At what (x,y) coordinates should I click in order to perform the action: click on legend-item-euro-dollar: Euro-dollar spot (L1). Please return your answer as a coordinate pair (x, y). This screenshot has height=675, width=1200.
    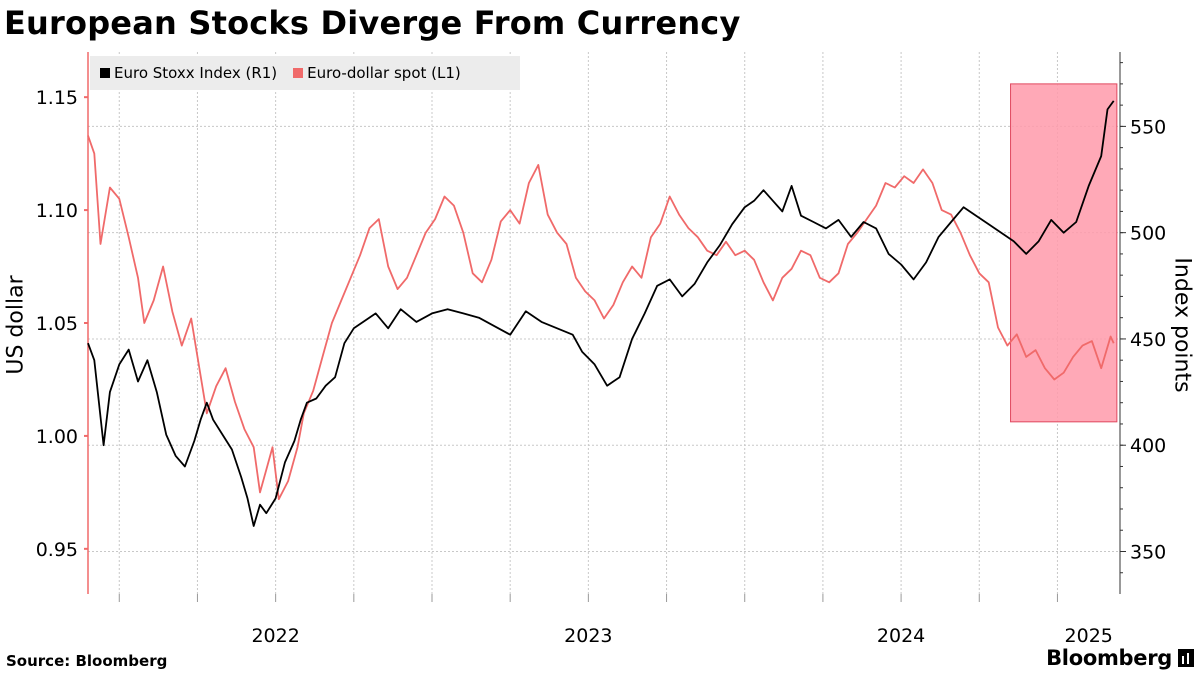
    Looking at the image, I should click on (377, 73).